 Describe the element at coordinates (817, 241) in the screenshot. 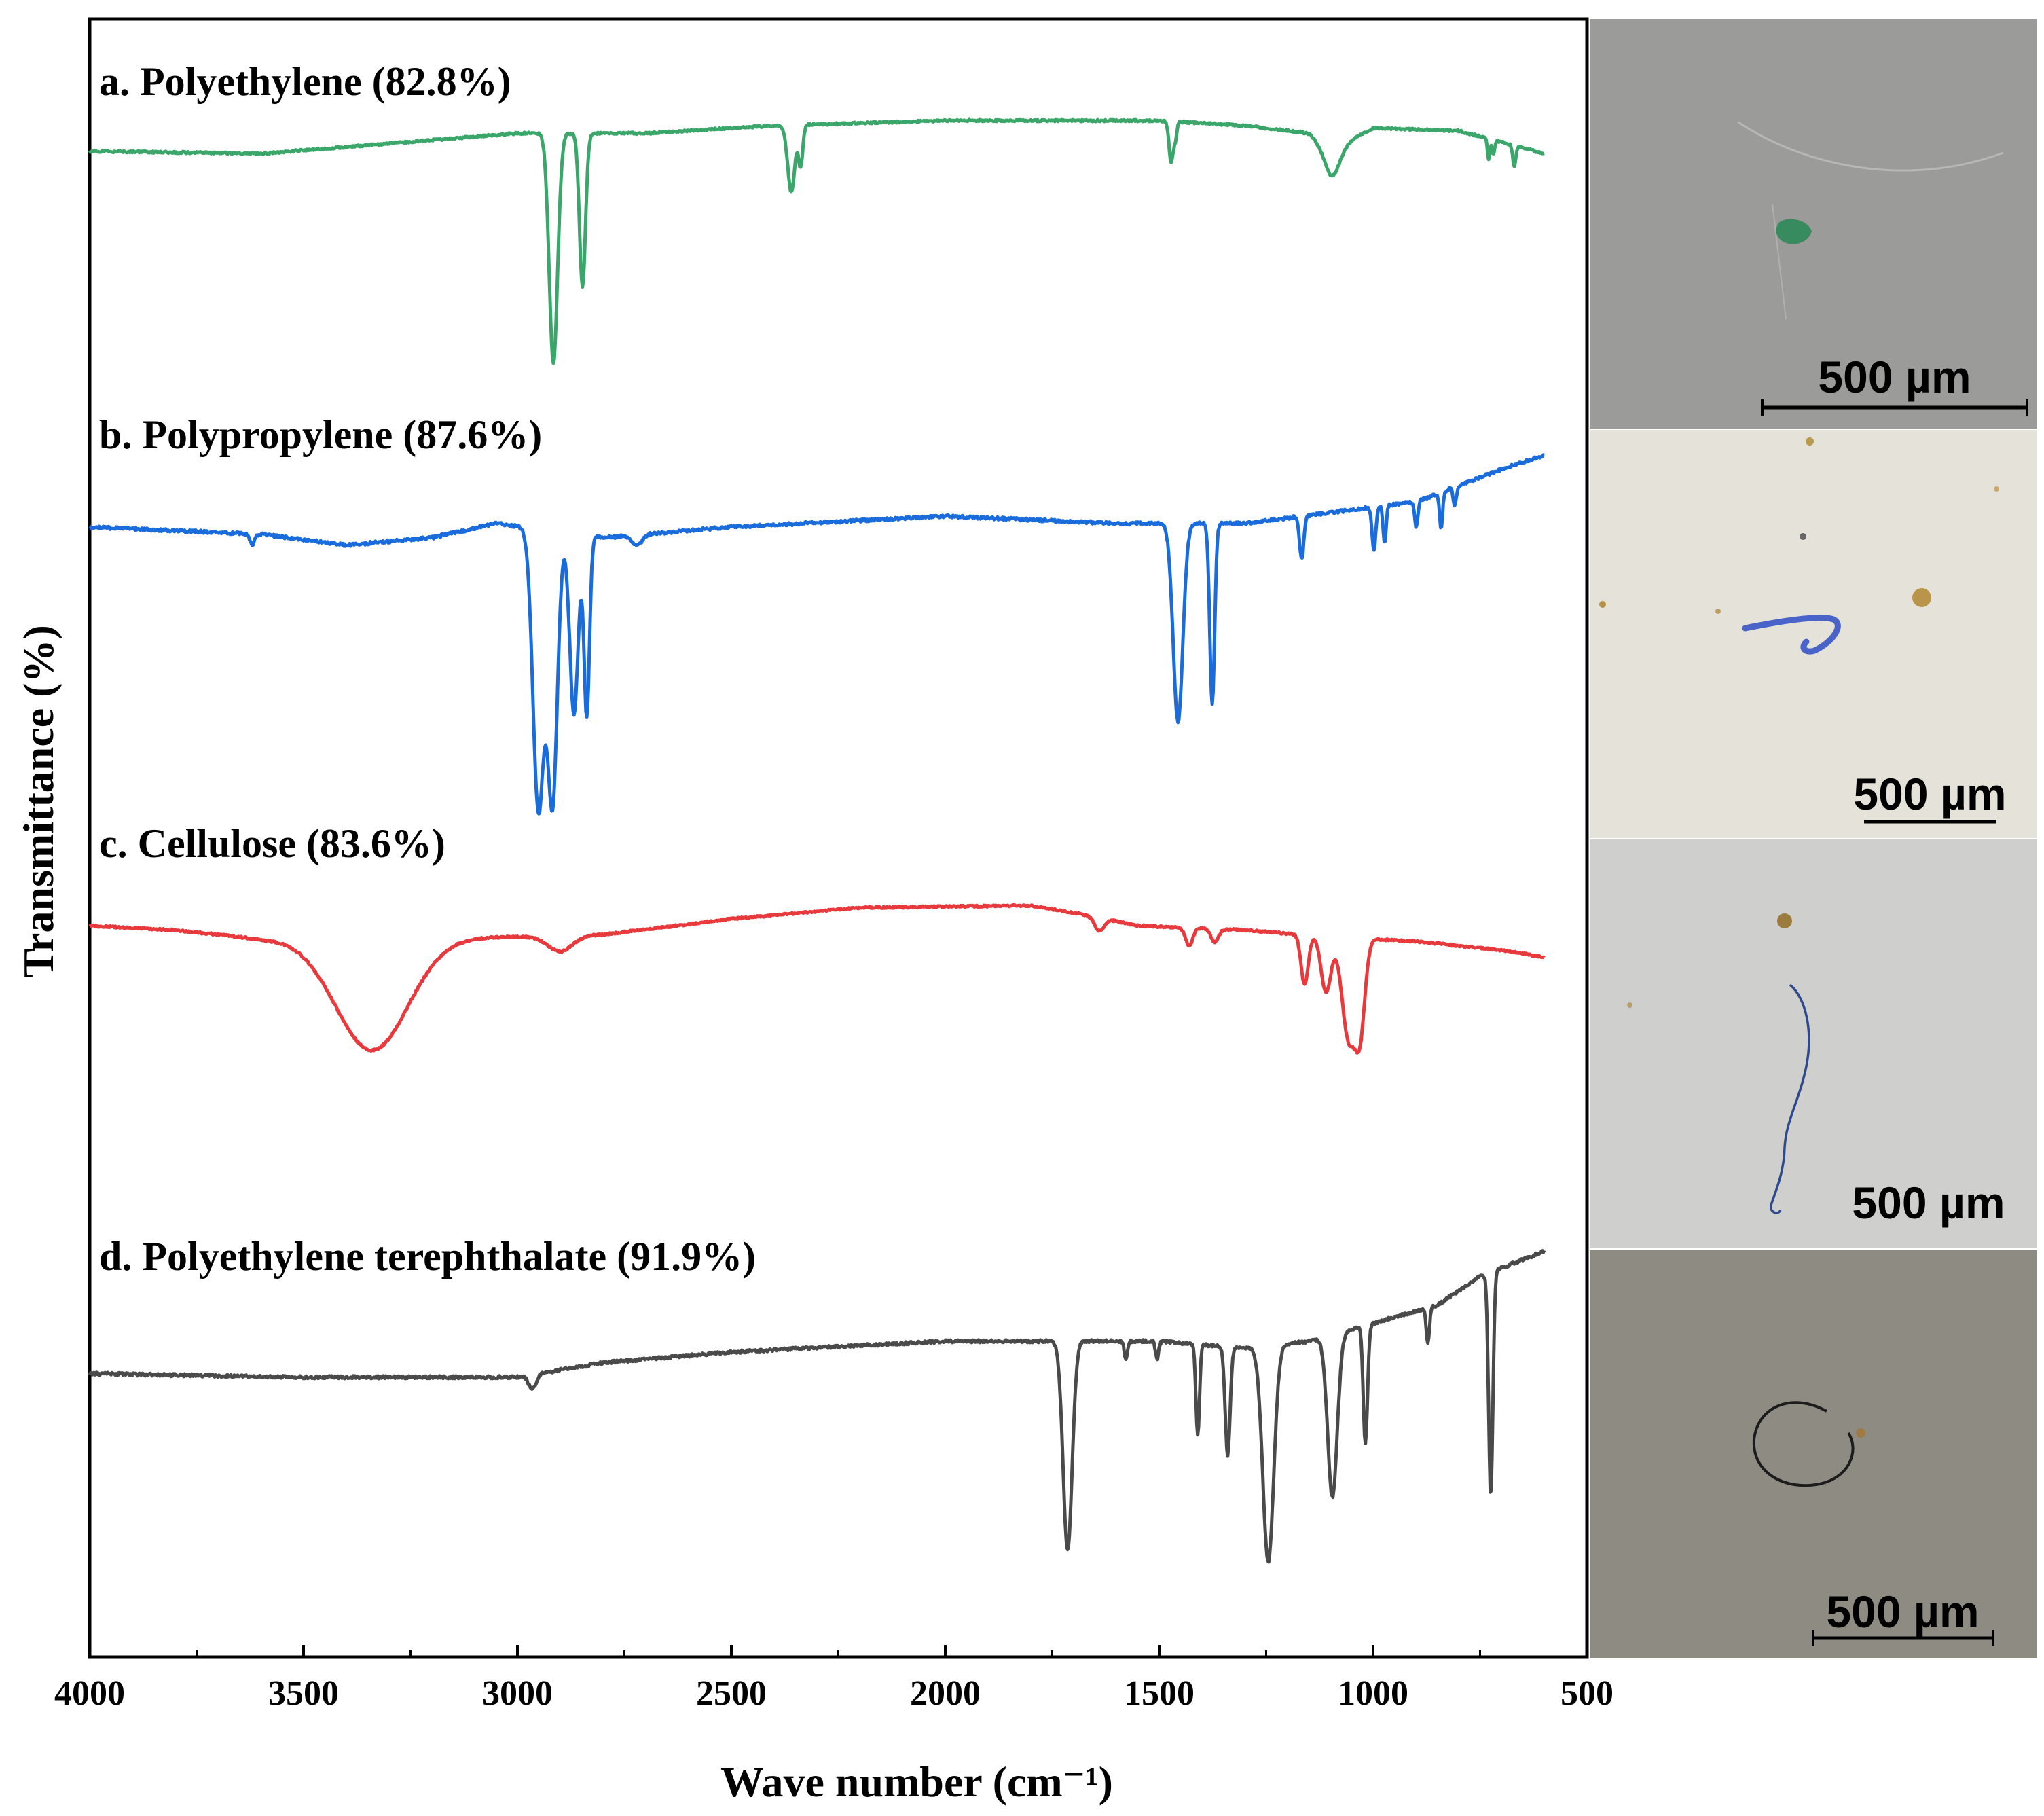

I see `spectrum-line-a` at that location.